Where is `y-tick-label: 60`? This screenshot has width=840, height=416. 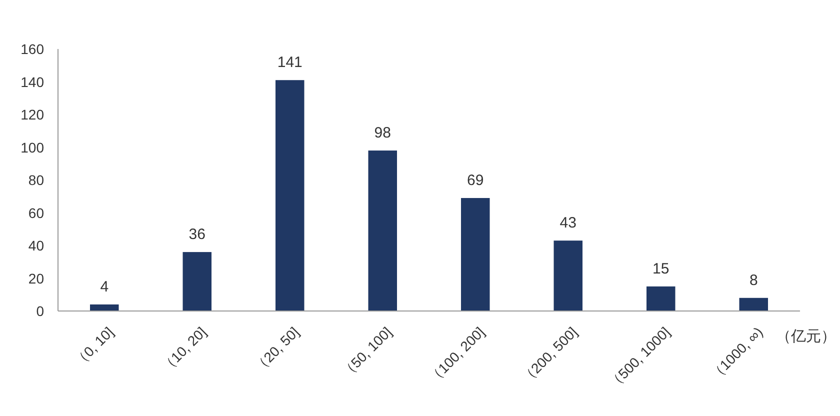
y-tick-label: 60 is located at coordinates (36, 212).